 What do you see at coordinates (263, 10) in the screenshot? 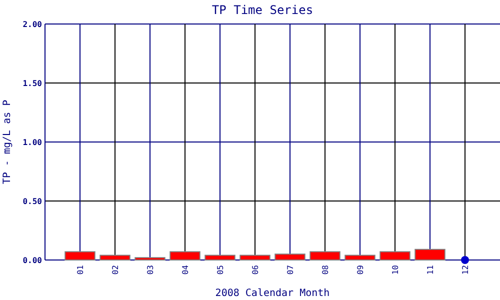
I see `chart-title: TP Time Series` at bounding box center [263, 10].